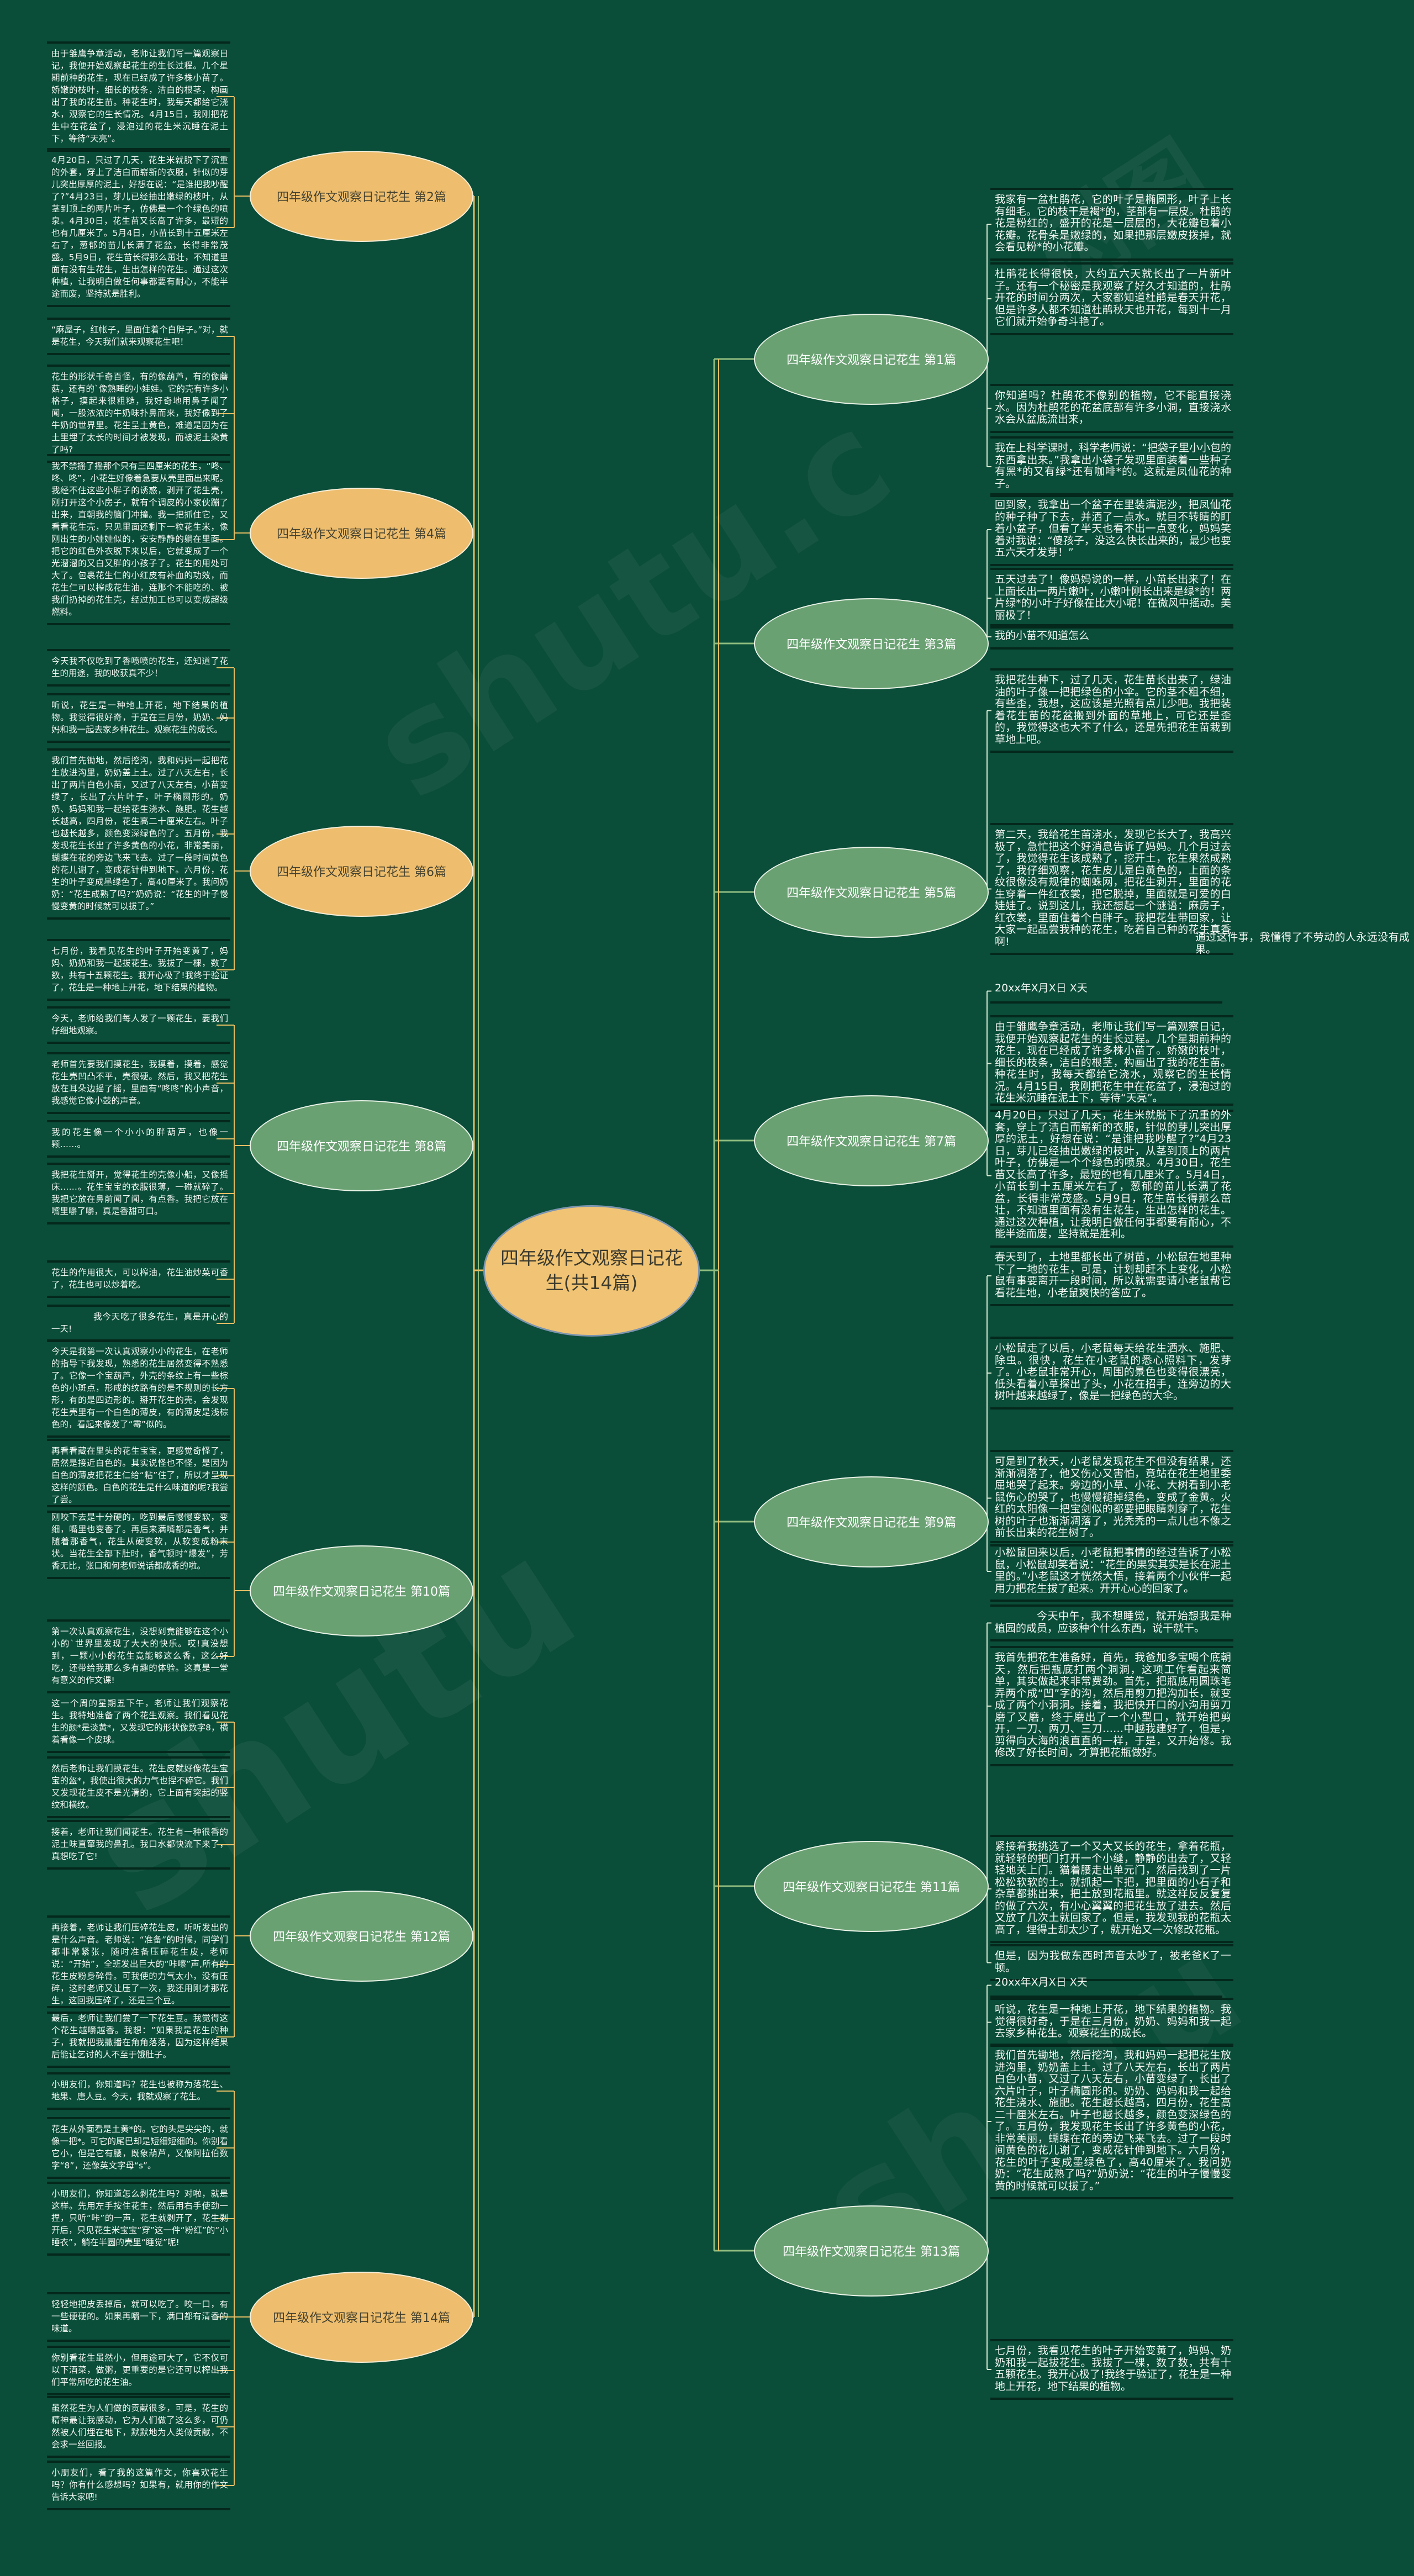 The image size is (1414, 2576). What do you see at coordinates (871, 1886) in the screenshot?
I see `topic-node-ellipse: 四年级作文观察日记花生 第11篇` at bounding box center [871, 1886].